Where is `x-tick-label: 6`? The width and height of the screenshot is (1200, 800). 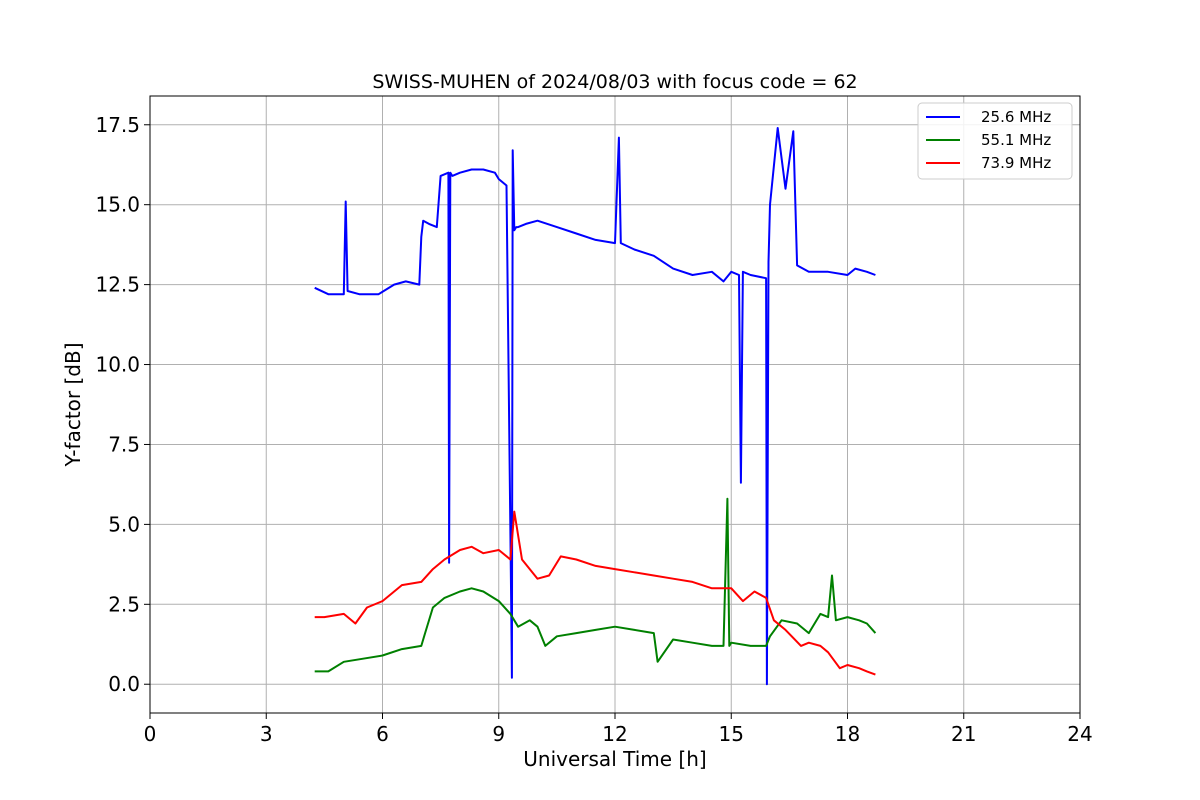
x-tick-label: 6 is located at coordinates (382, 734).